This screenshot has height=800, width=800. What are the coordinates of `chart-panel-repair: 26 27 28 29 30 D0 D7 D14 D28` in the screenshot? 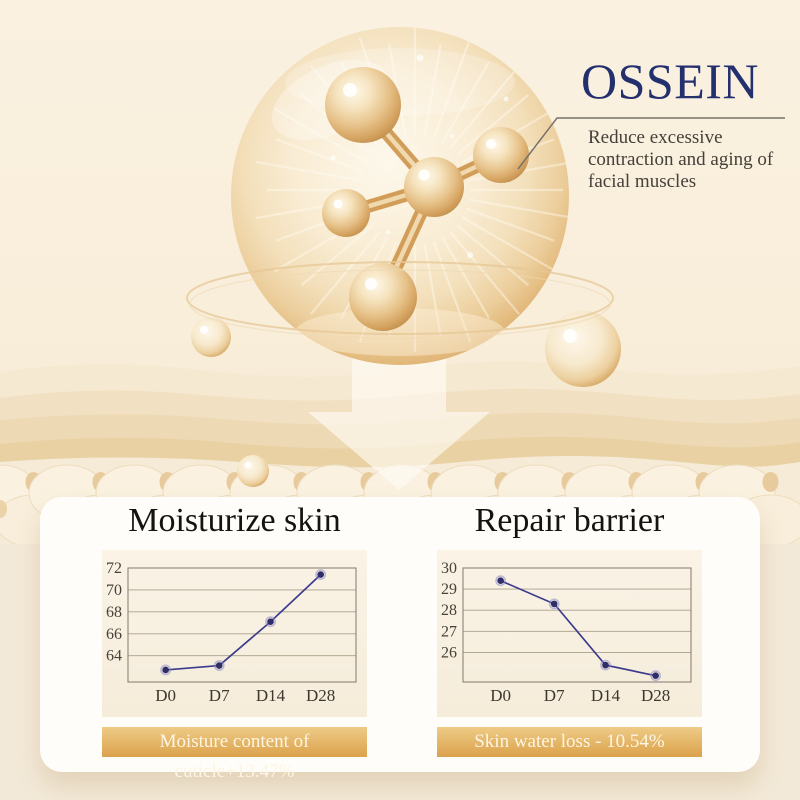 It's located at (569, 633).